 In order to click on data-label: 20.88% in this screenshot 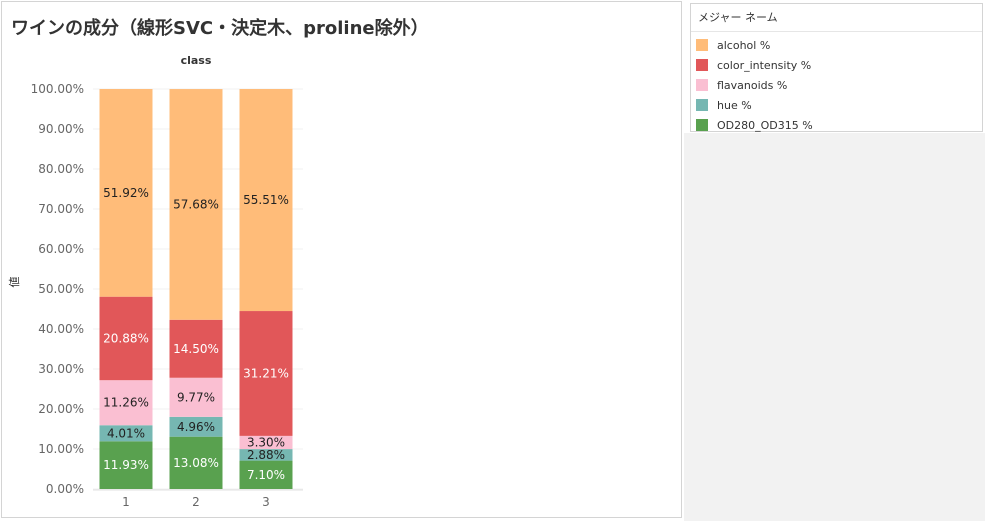, I will do `click(126, 338)`.